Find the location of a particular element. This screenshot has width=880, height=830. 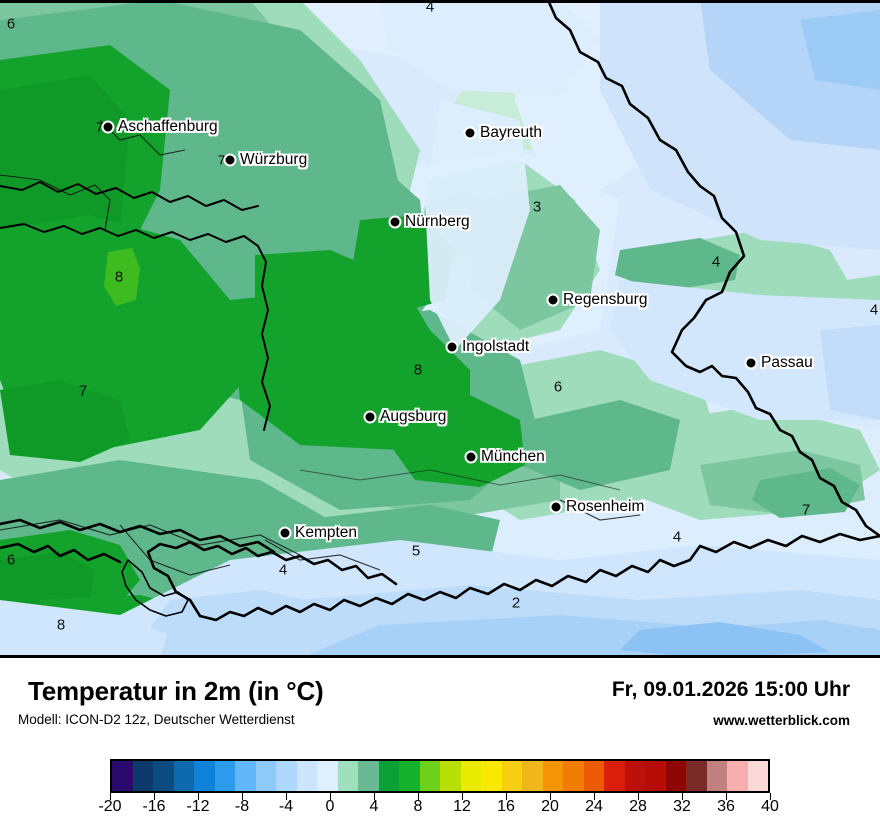

colorbar-tick-label: 4 is located at coordinates (374, 806).